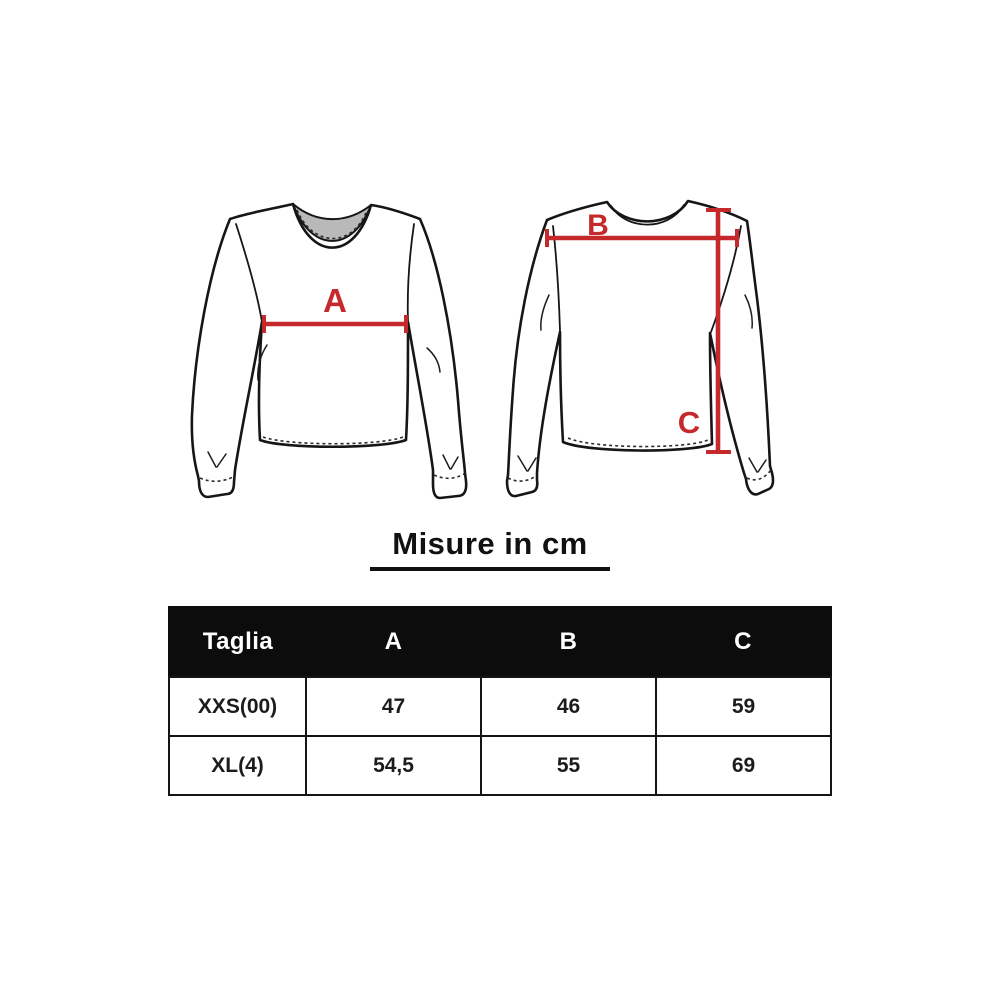 The width and height of the screenshot is (1000, 1000). I want to click on front-measurement-a: A, so click(335, 307).